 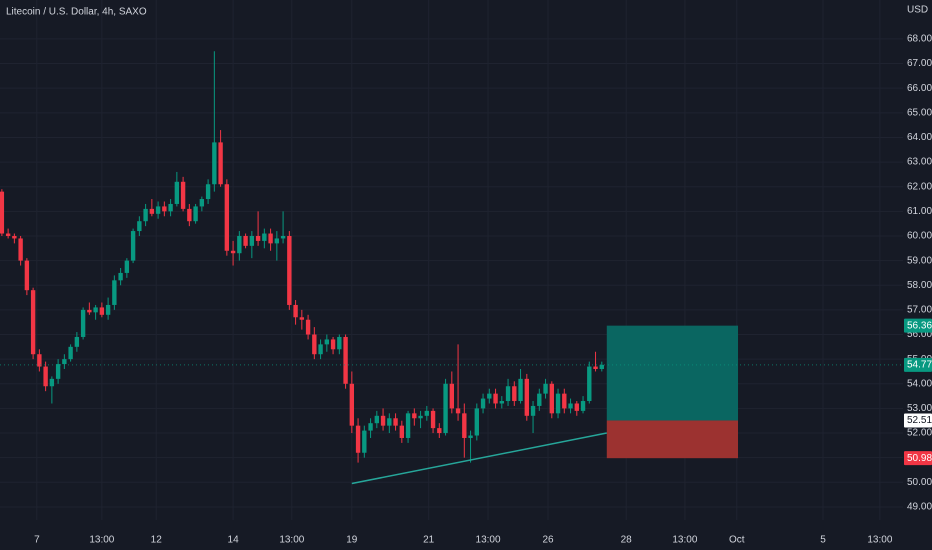 What do you see at coordinates (737, 540) in the screenshot?
I see `x-tick-label: Oct` at bounding box center [737, 540].